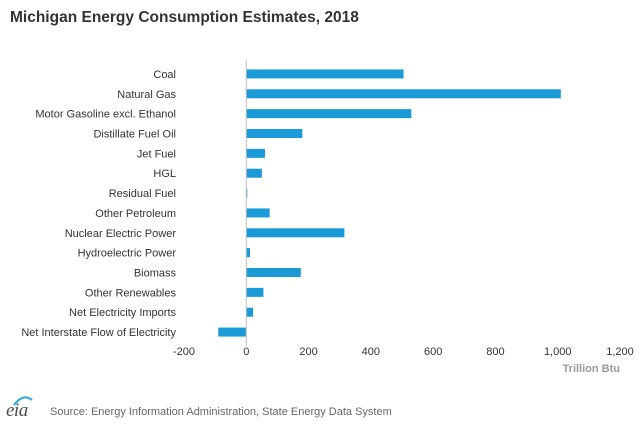  I want to click on category-label: Jet Fuel, so click(156, 154).